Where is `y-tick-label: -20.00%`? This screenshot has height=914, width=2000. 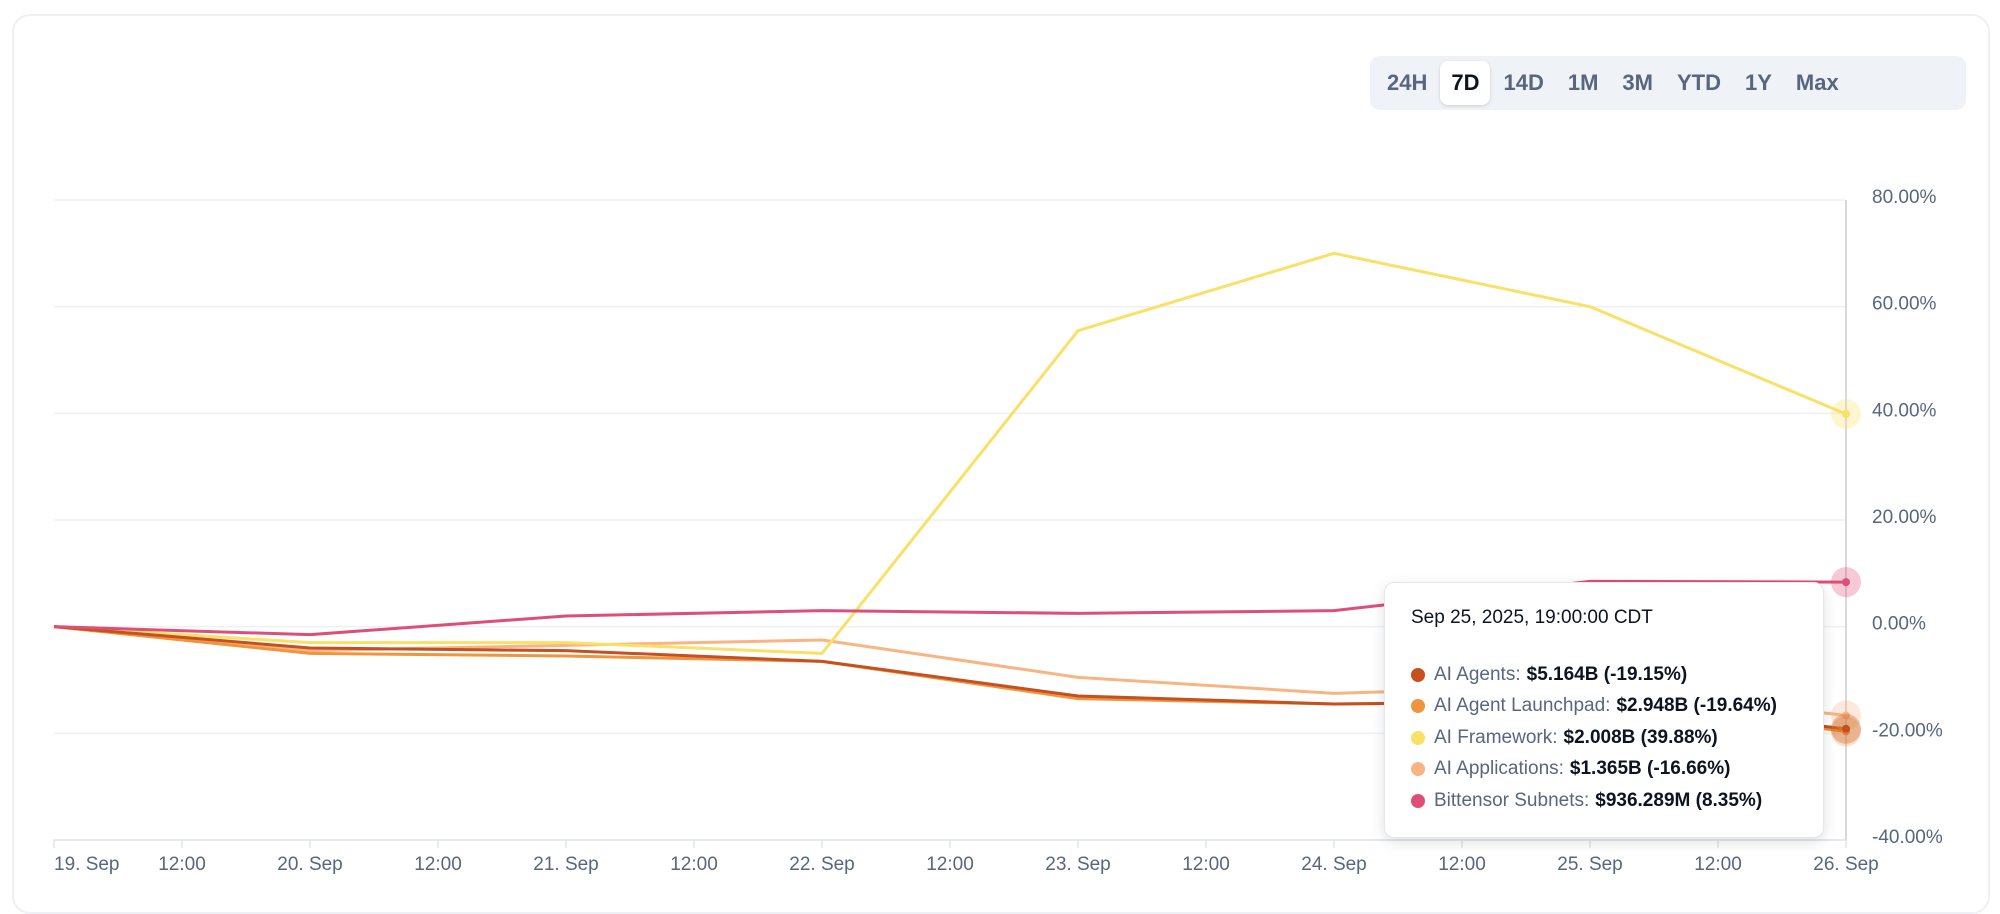
y-tick-label: -20.00% is located at coordinates (1907, 730).